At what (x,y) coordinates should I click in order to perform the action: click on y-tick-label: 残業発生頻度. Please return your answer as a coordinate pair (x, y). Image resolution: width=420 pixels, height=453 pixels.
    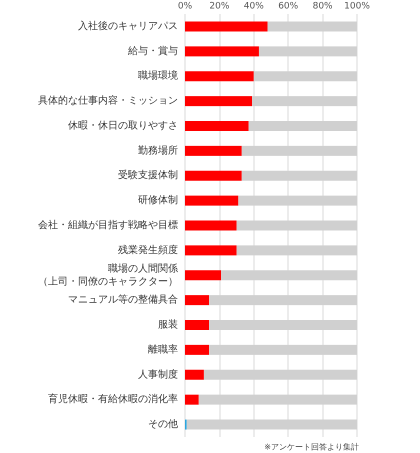
    Looking at the image, I should click on (148, 250).